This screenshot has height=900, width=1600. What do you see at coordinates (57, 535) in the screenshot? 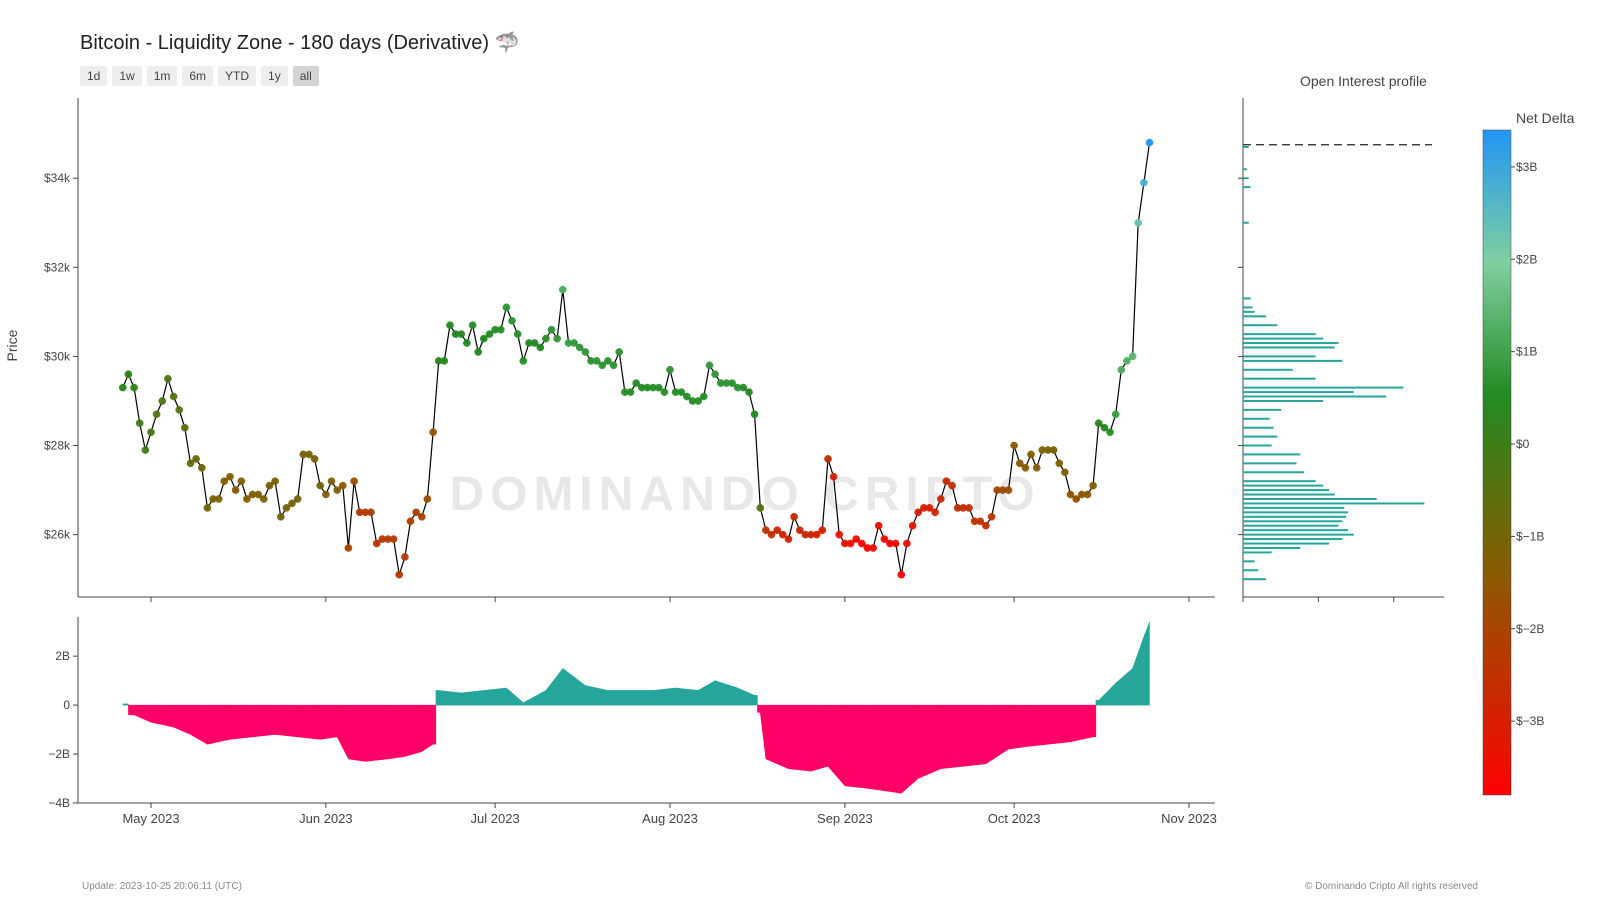
I see `price-y-tick-label: $26k` at bounding box center [57, 535].